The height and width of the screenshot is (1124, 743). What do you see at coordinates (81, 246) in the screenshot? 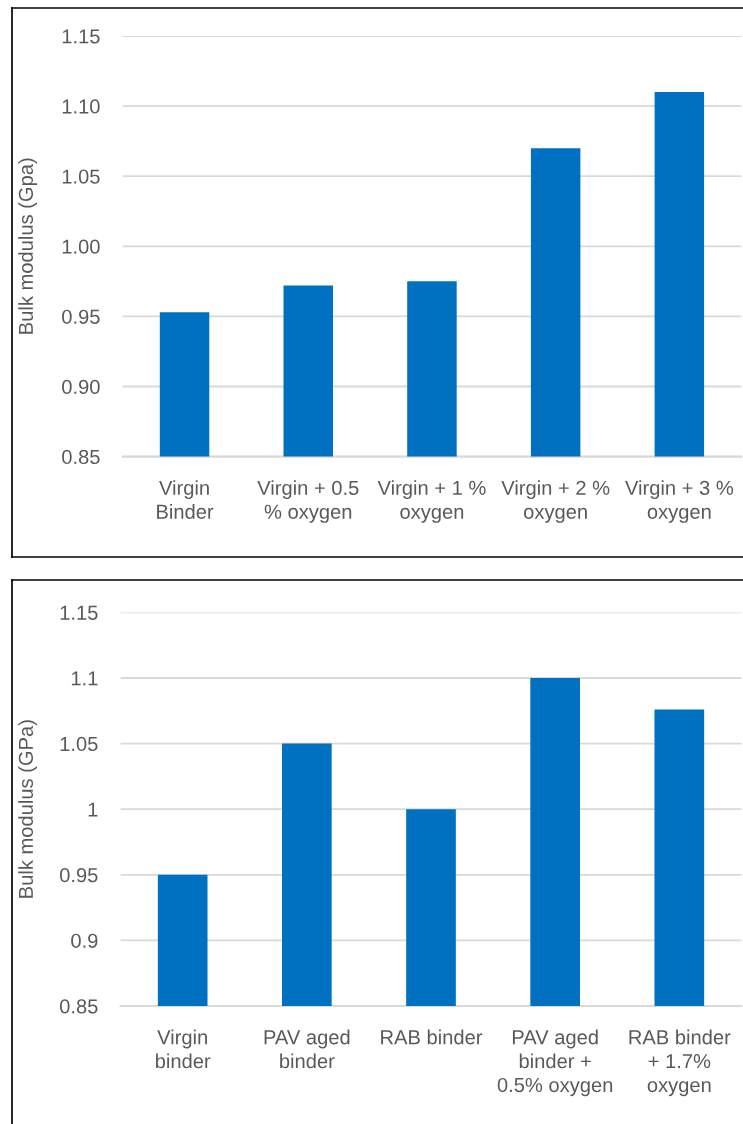
I see `y-tick-label: 1.00` at bounding box center [81, 246].